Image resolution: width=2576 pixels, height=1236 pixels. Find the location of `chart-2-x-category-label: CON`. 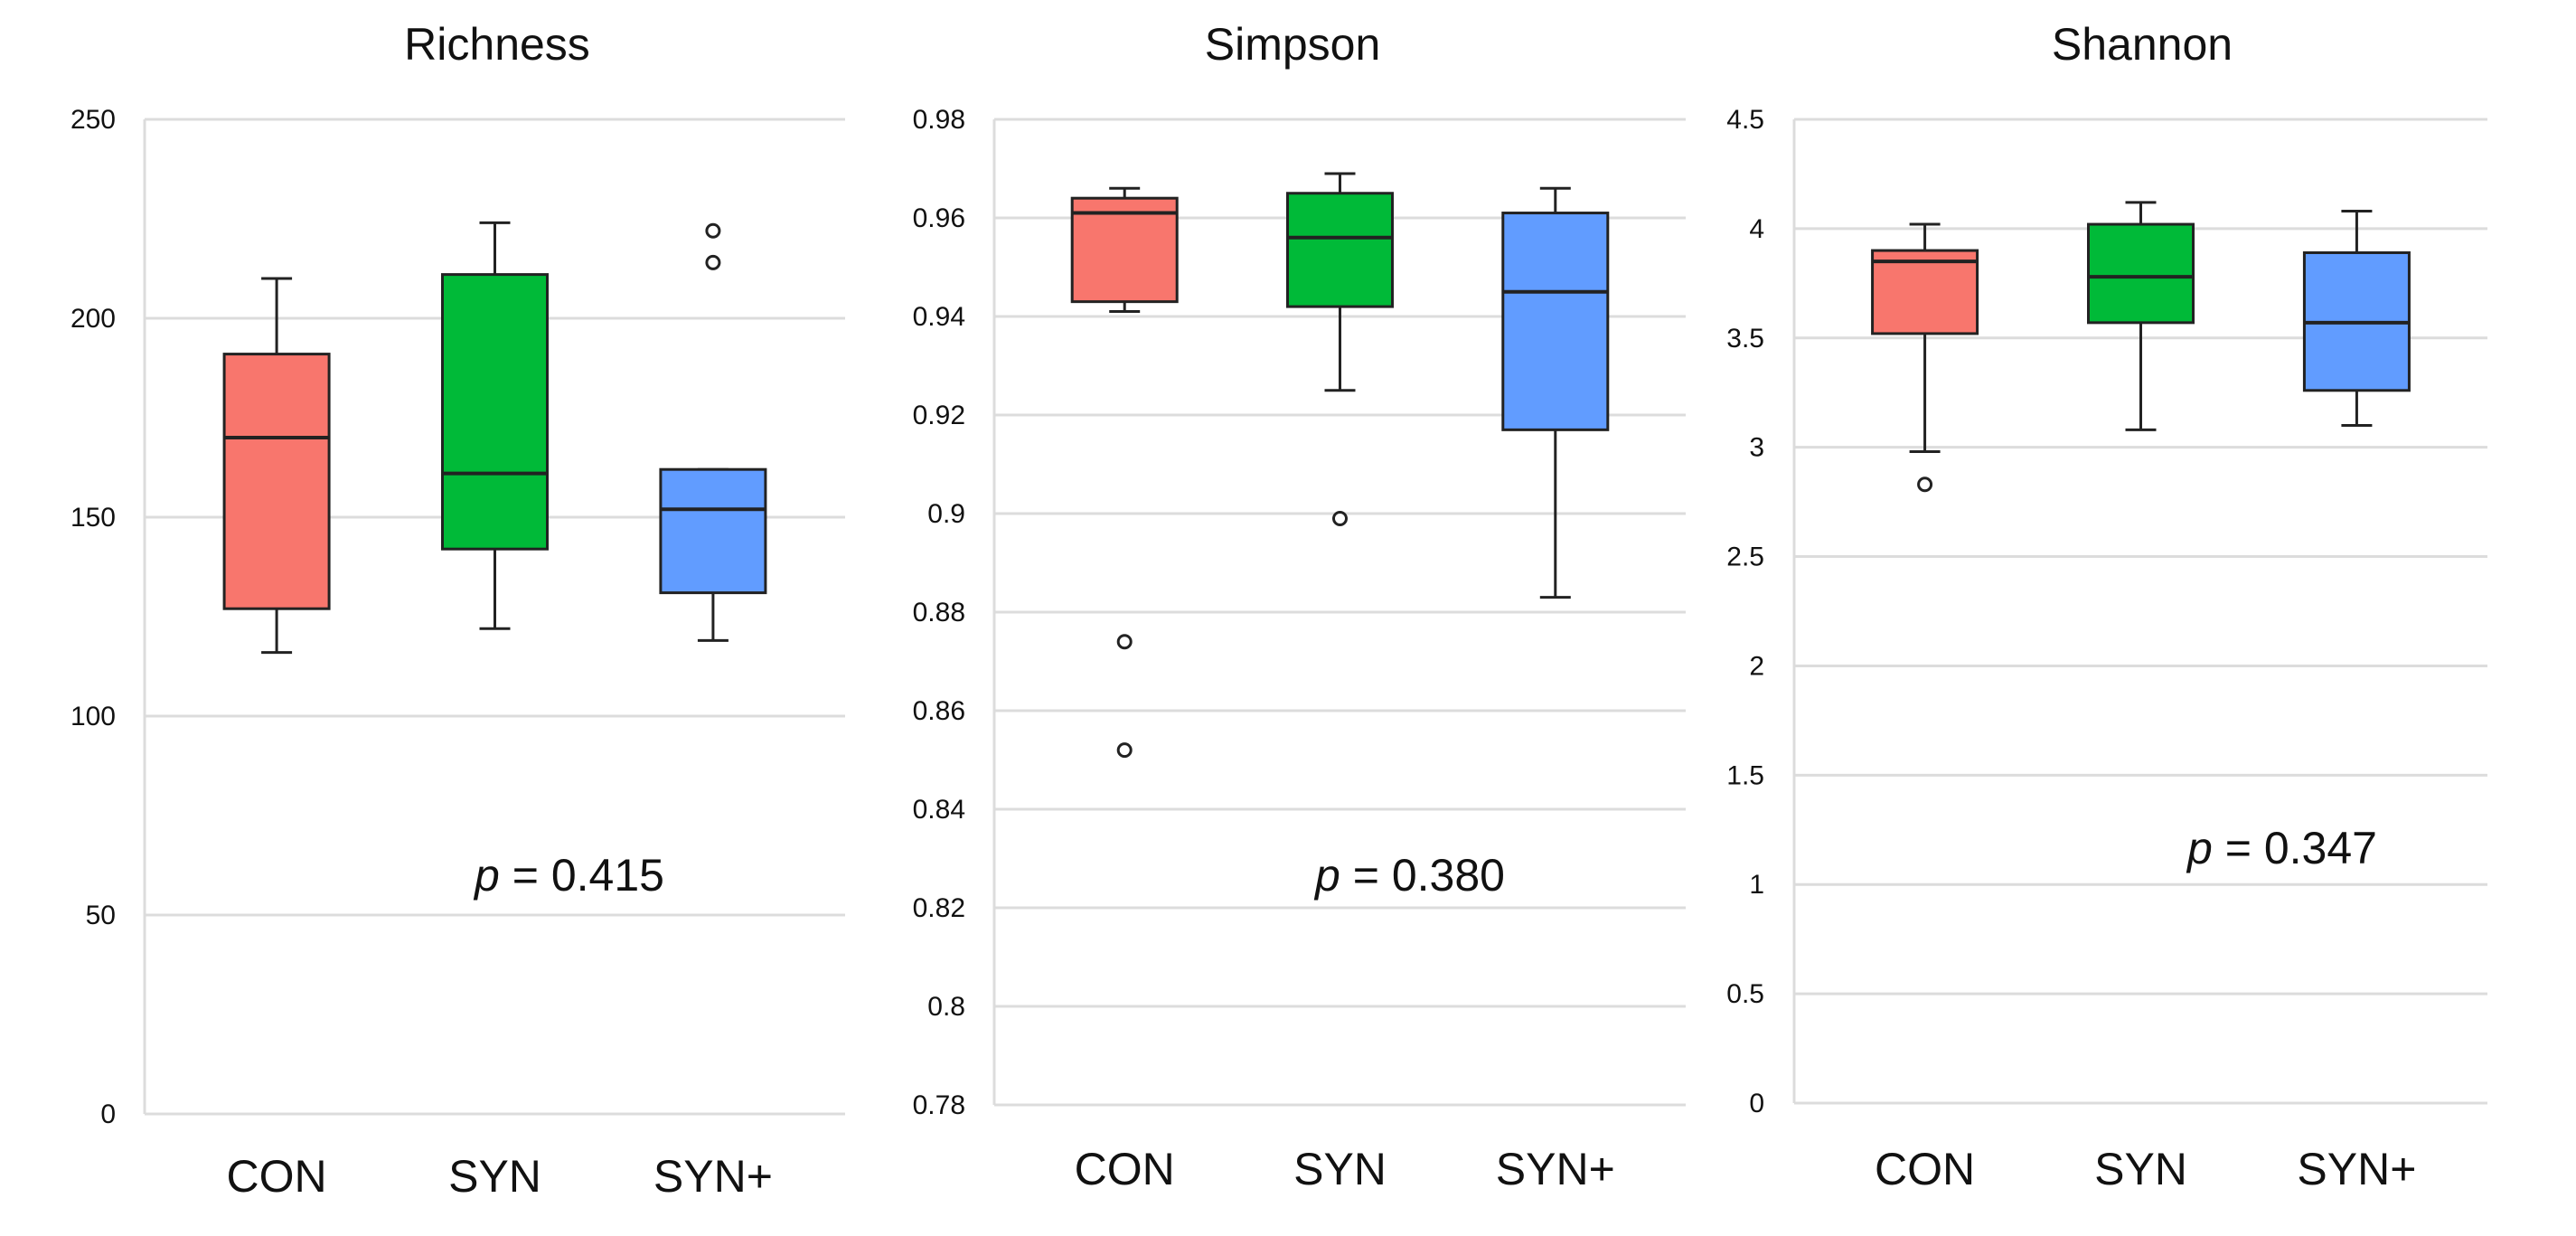

chart-2-x-category-label: CON is located at coordinates (1125, 1169).